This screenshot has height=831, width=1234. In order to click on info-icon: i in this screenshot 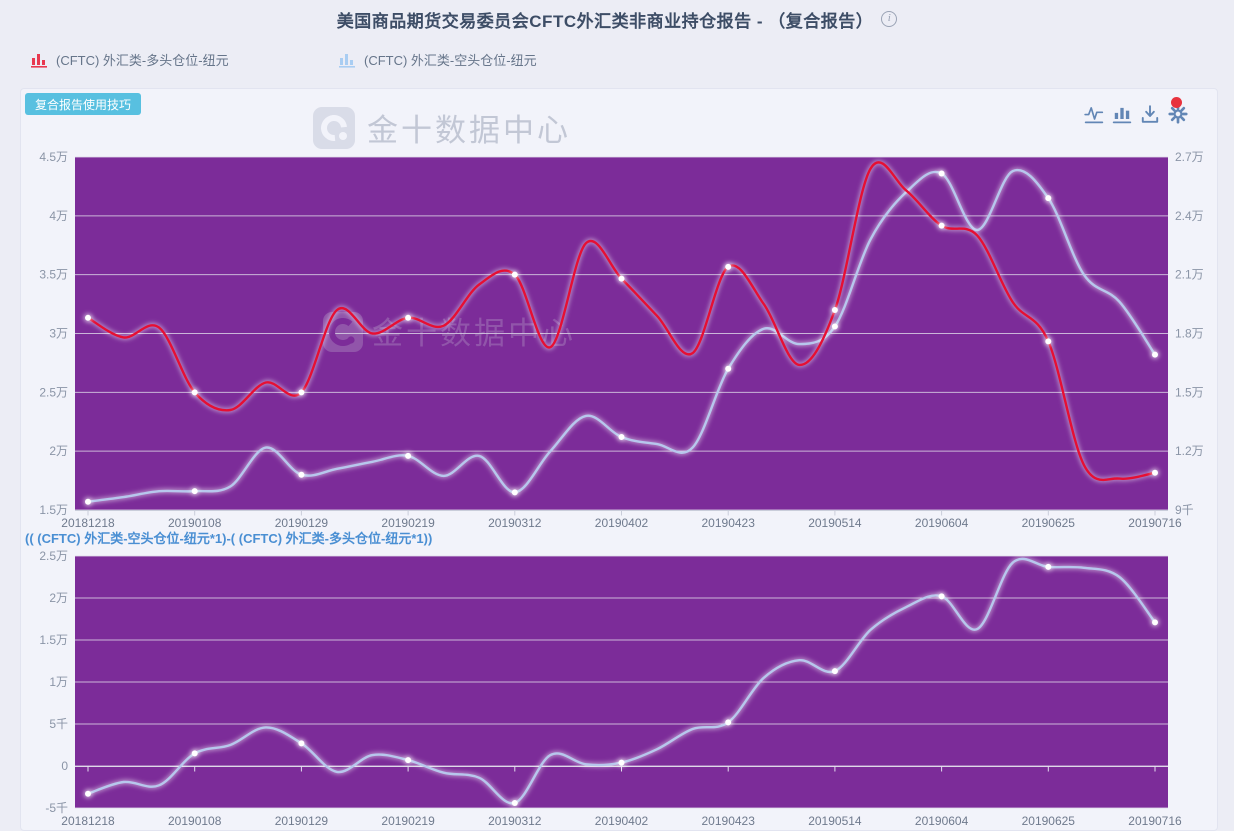, I will do `click(889, 19)`.